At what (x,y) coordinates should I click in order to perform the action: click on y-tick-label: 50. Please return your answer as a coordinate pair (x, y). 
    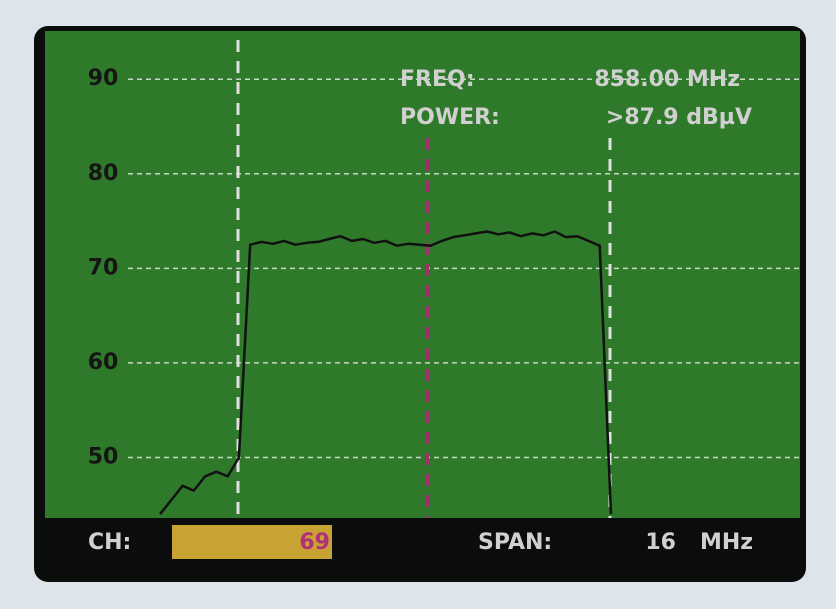
    Looking at the image, I should click on (103, 456).